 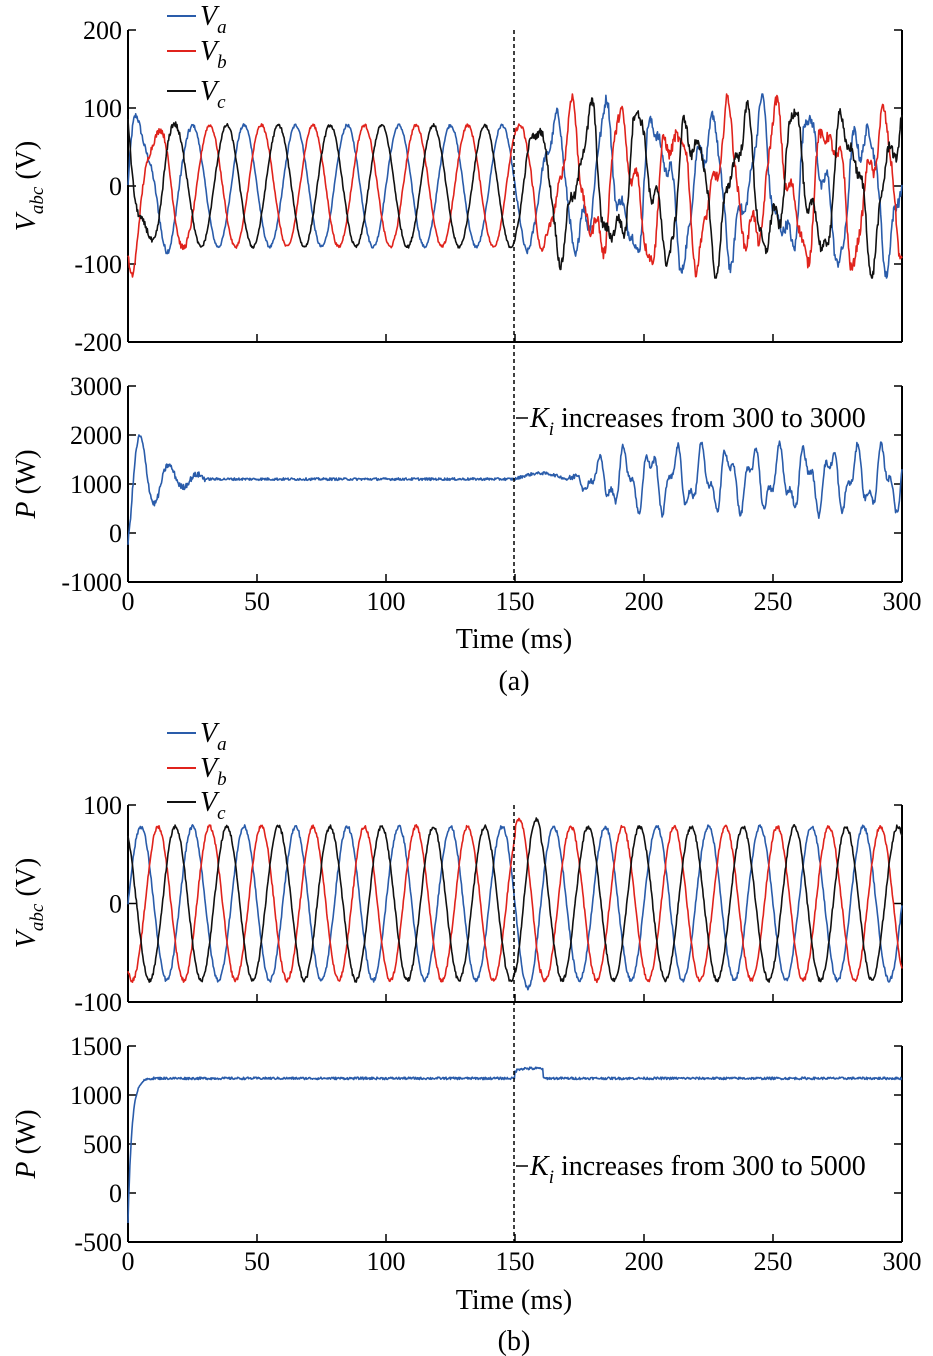 I want to click on y-tick-label: 200, so click(x=102, y=30).